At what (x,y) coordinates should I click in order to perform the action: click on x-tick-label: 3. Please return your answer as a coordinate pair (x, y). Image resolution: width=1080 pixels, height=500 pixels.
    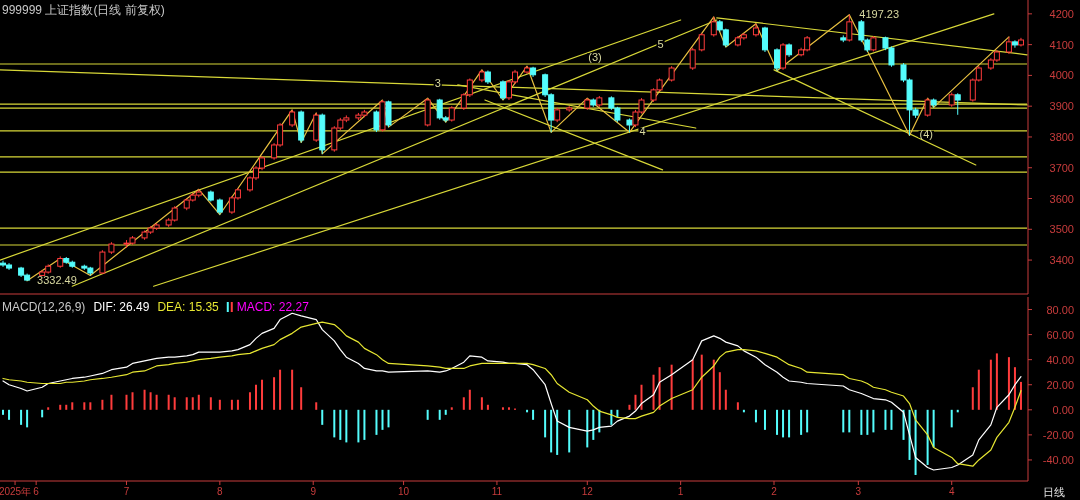
    Looking at the image, I should click on (858, 491).